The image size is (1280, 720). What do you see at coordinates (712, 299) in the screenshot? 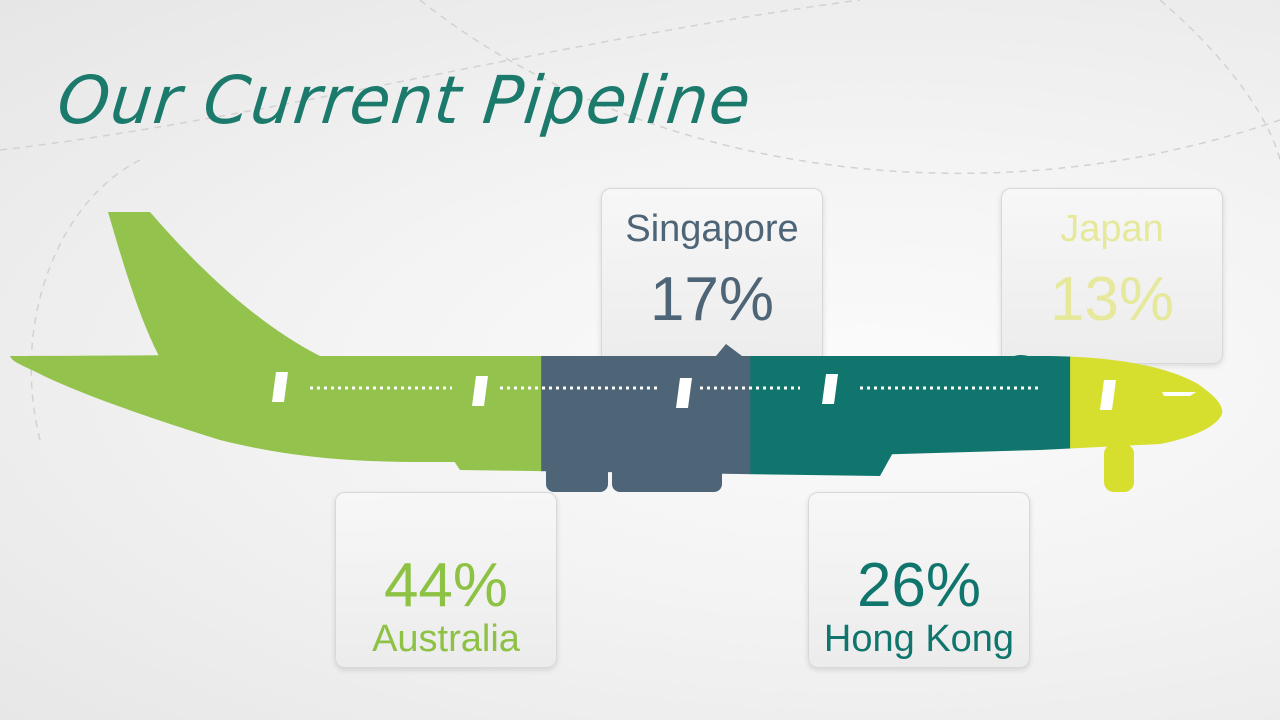
I see `value-label-singapore: 17%` at bounding box center [712, 299].